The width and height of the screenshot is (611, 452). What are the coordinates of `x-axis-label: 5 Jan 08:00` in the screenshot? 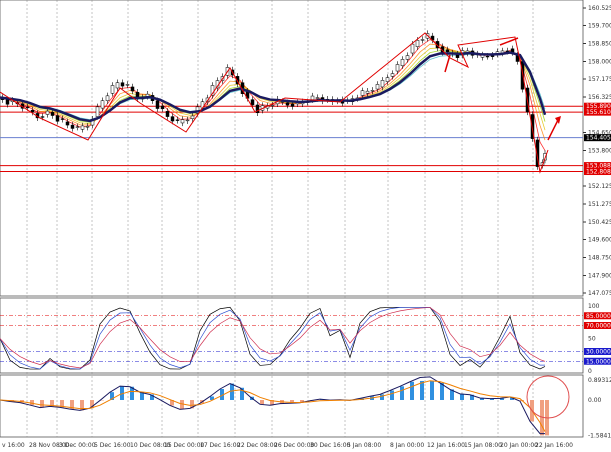 It's located at (364, 445).